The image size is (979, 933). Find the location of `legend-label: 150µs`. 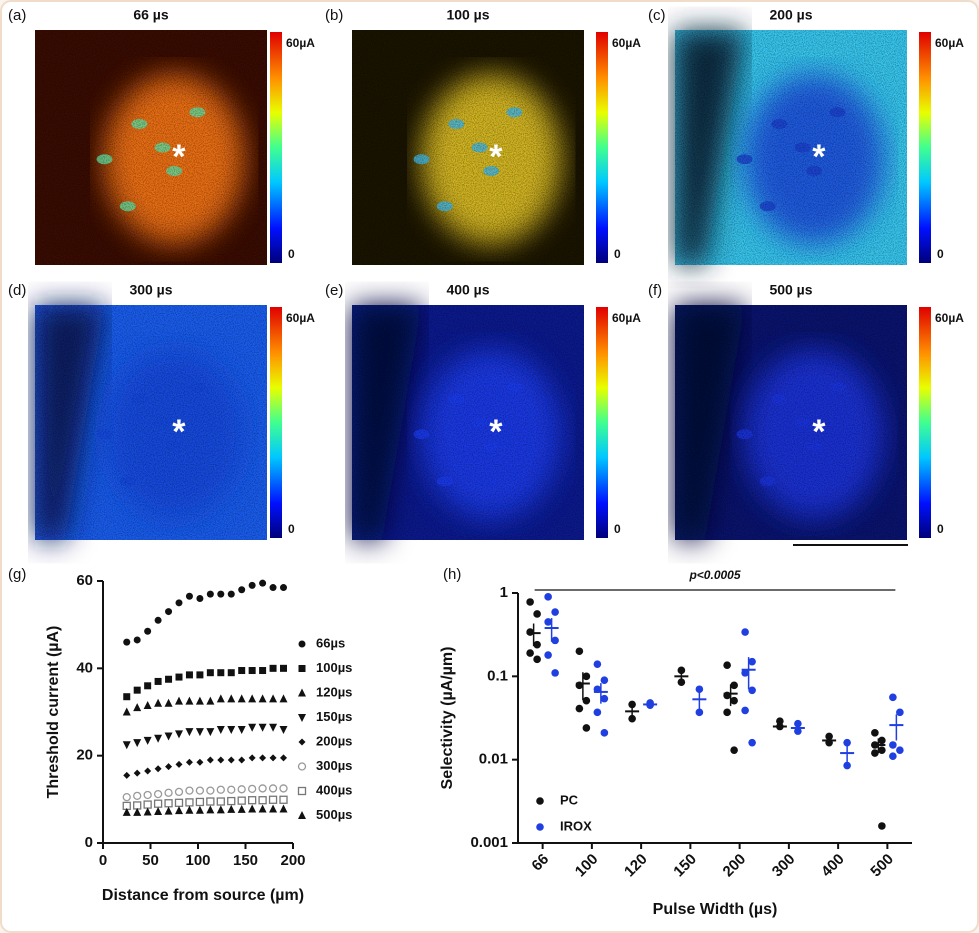

legend-label: 150µs is located at coordinates (334, 716).